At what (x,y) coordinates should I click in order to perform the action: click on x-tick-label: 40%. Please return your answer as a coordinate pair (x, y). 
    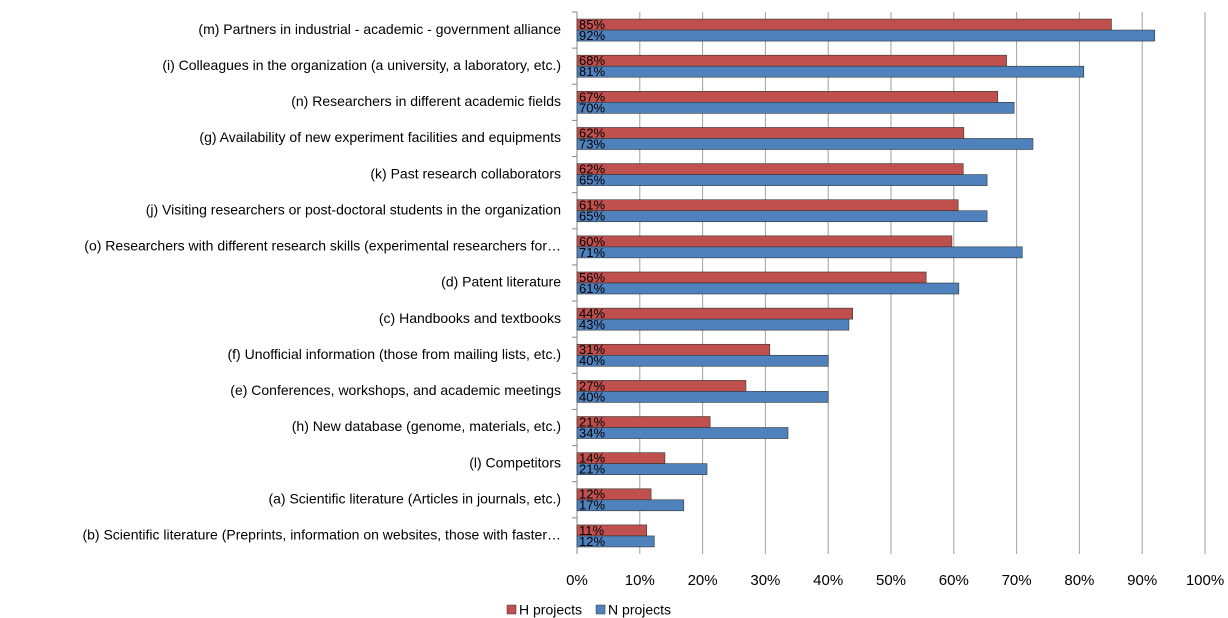
    Looking at the image, I should click on (828, 580).